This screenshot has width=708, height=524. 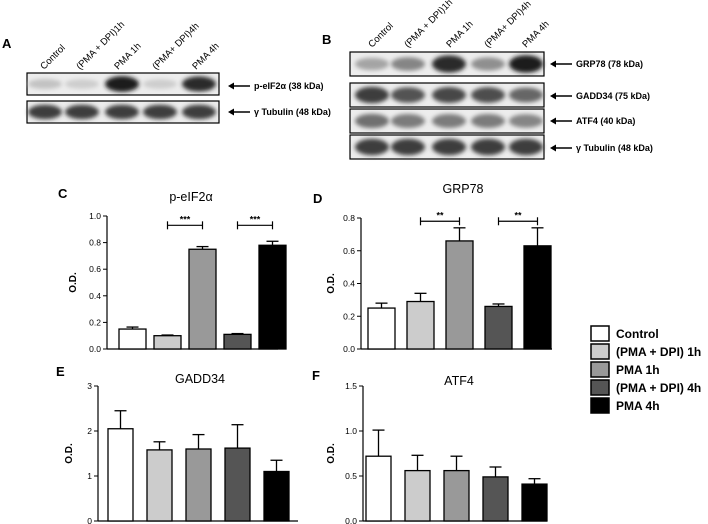 I want to click on blot-b-lane-label-3: PMA 1h, so click(x=459, y=34).